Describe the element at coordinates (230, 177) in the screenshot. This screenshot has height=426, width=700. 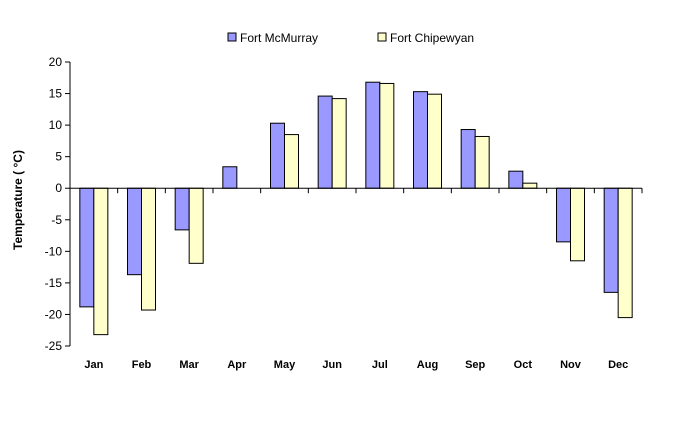
I see `bar-fort-mcmurray-apr` at that location.